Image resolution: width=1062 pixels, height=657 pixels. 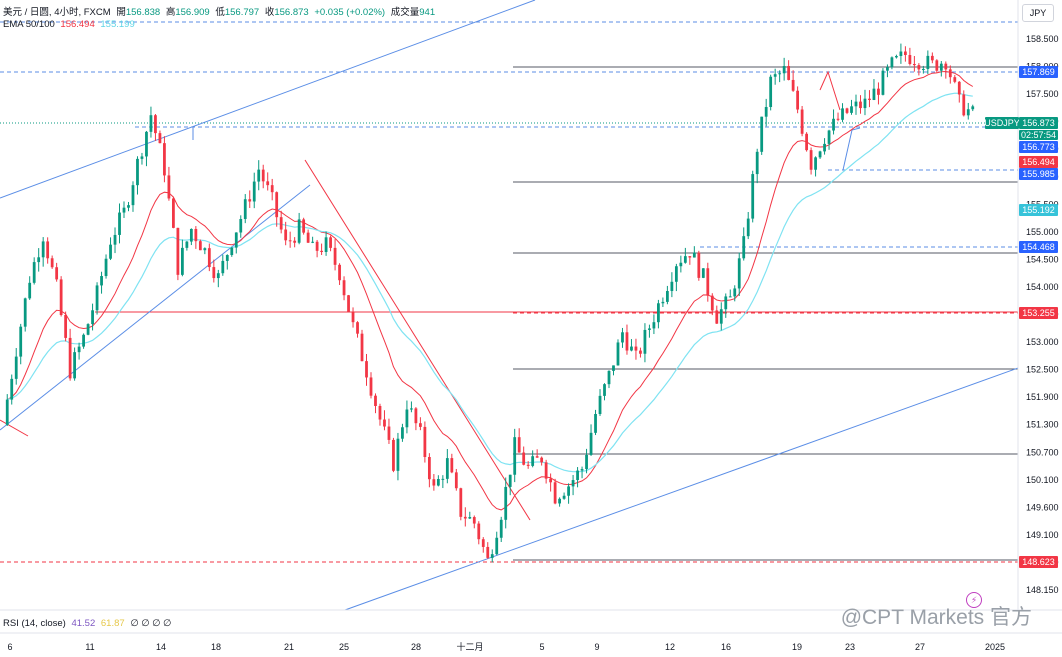 What do you see at coordinates (70, 24) in the screenshot?
I see `ema-legend: EMA 50/100 156.494 155.199` at bounding box center [70, 24].